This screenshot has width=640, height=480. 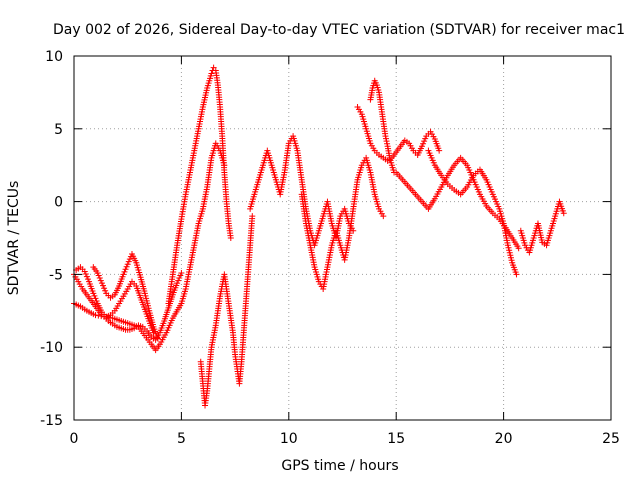 What do you see at coordinates (56, 275) in the screenshot?
I see `y-tick-label: -5` at bounding box center [56, 275].